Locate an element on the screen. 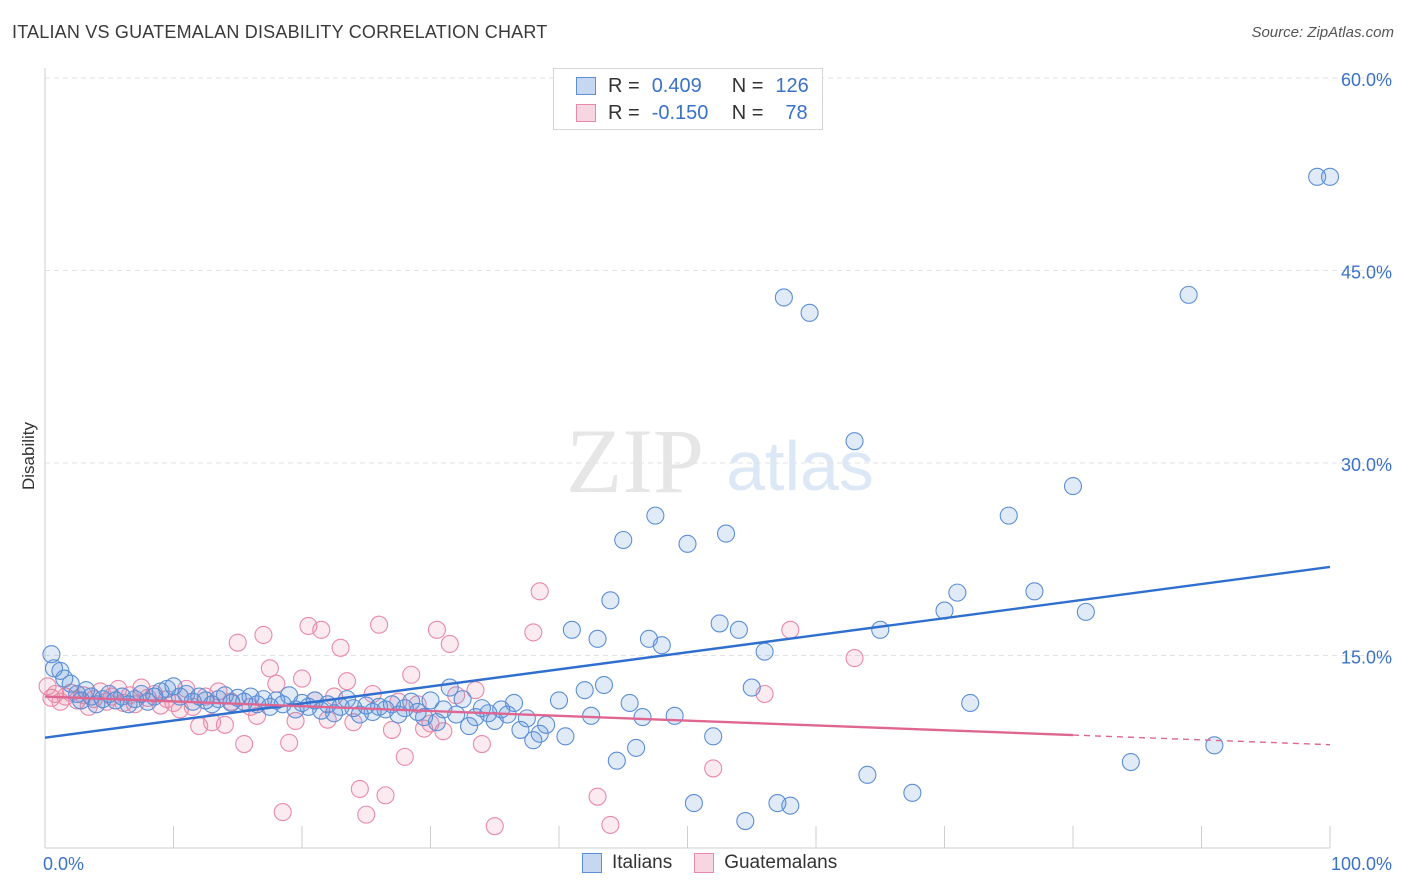 This screenshot has height=892, width=1406. series-swatch-italians is located at coordinates (592, 863).